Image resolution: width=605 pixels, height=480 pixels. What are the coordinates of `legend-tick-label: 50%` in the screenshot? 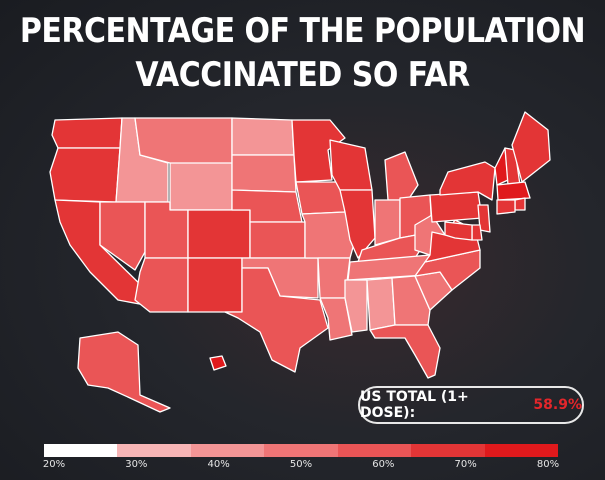 It's located at (301, 464).